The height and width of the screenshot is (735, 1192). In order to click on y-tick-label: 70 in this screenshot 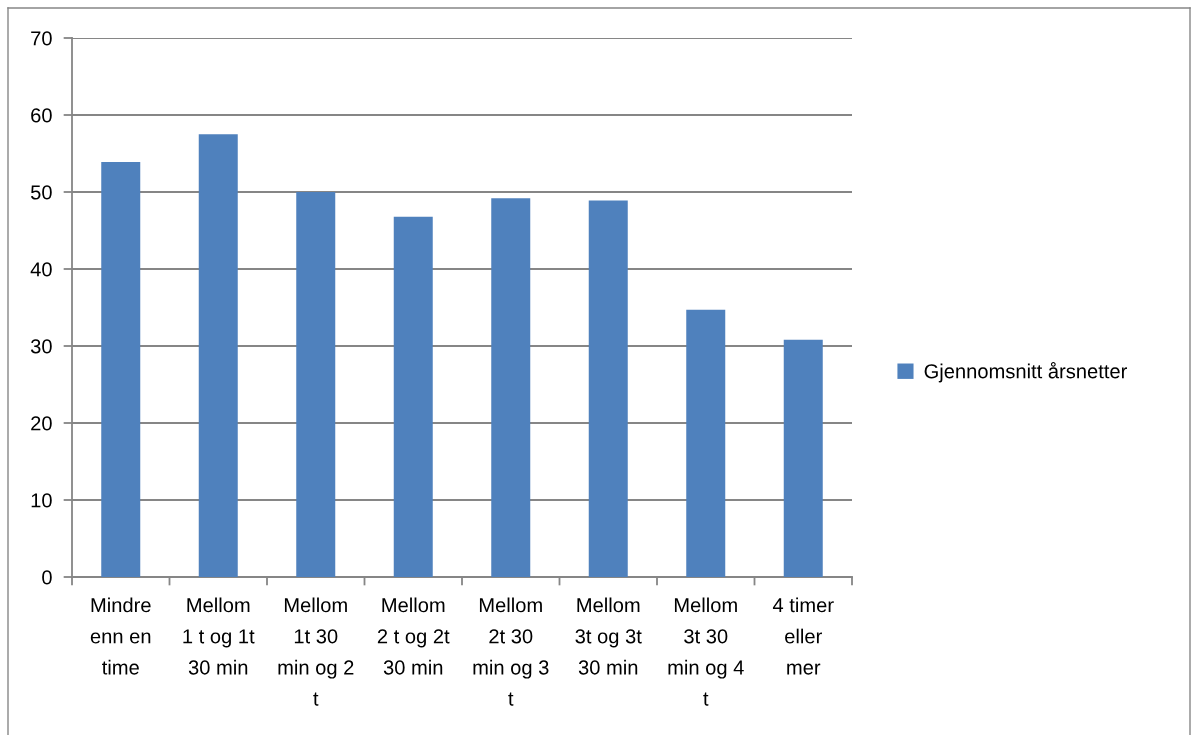, I will do `click(41, 38)`.